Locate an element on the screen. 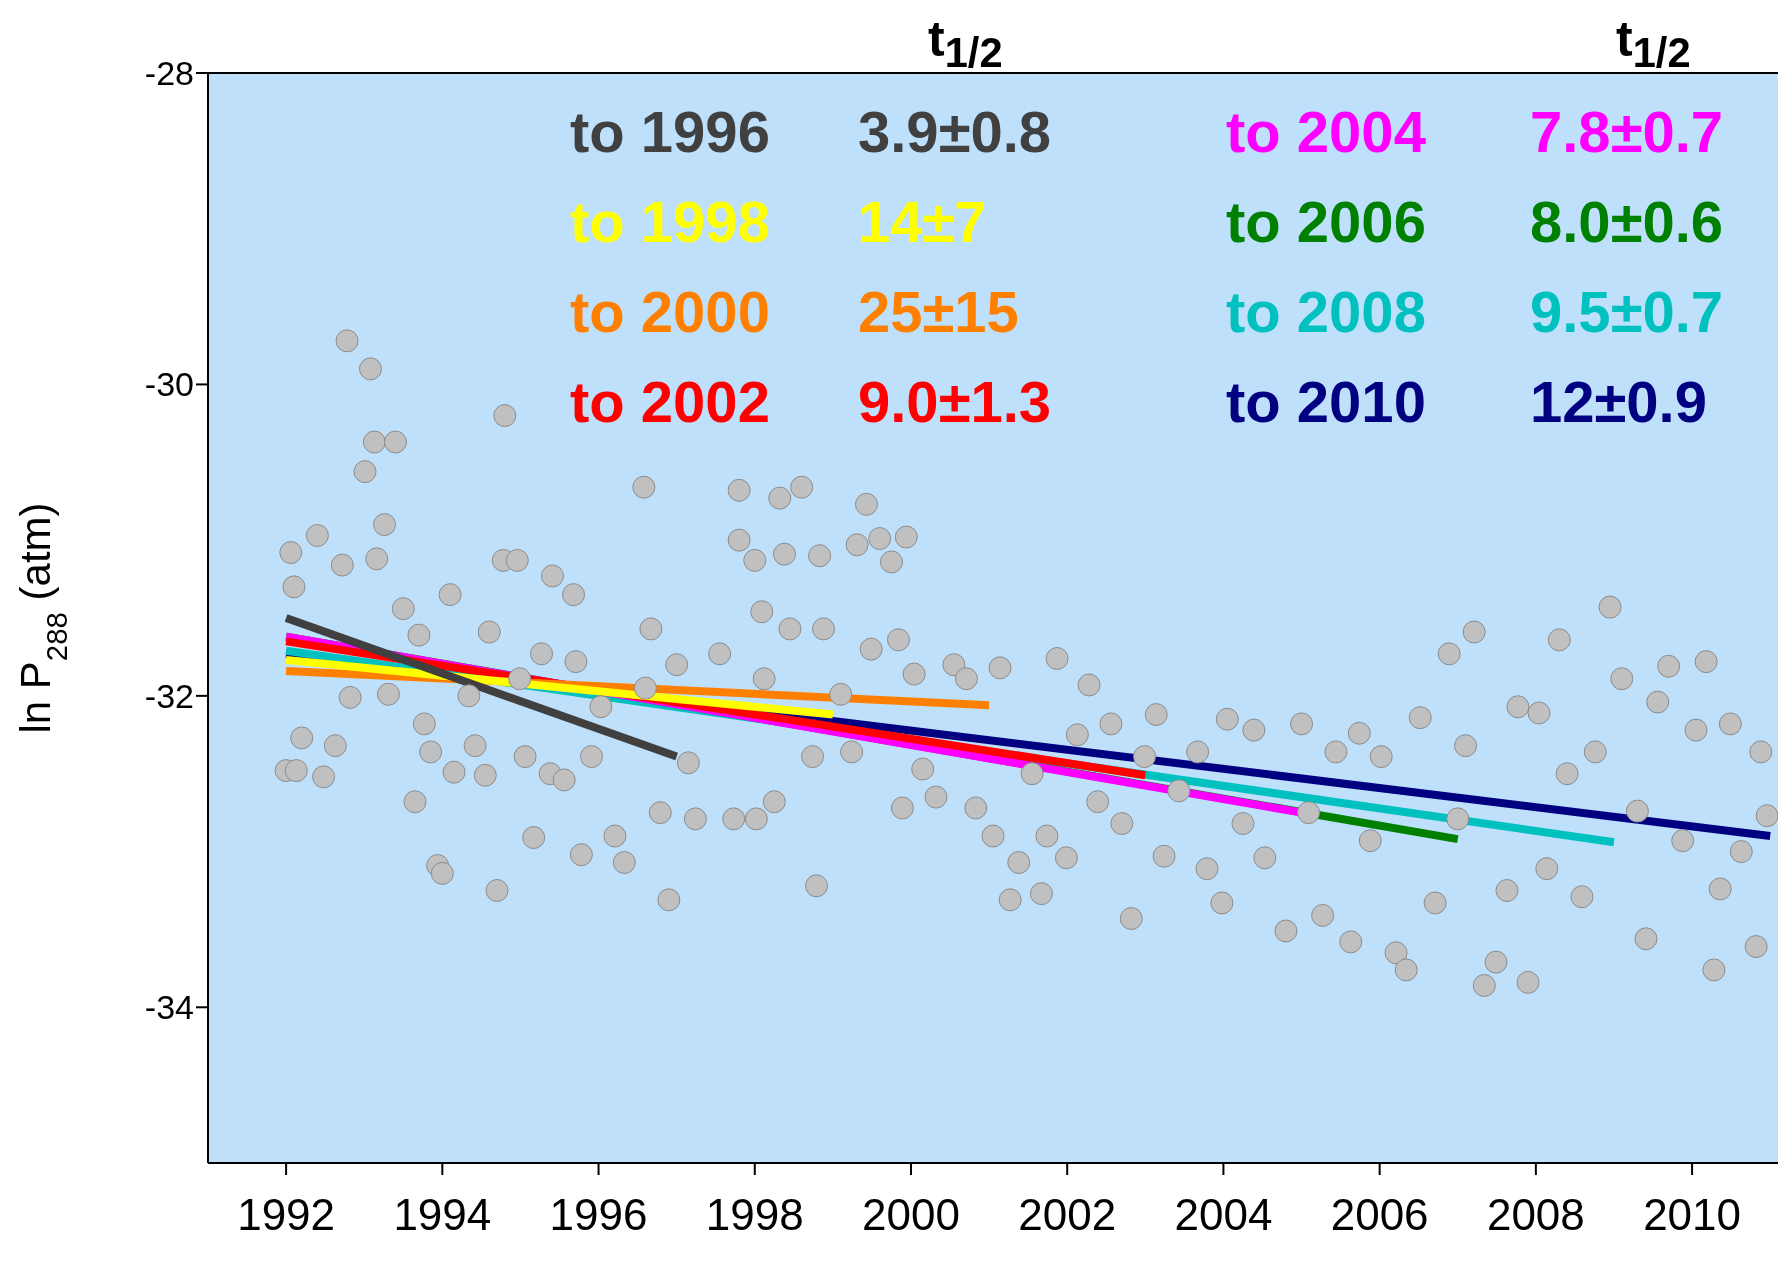 The height and width of the screenshot is (1275, 1789). text: to 1998 is located at coordinates (670, 221).